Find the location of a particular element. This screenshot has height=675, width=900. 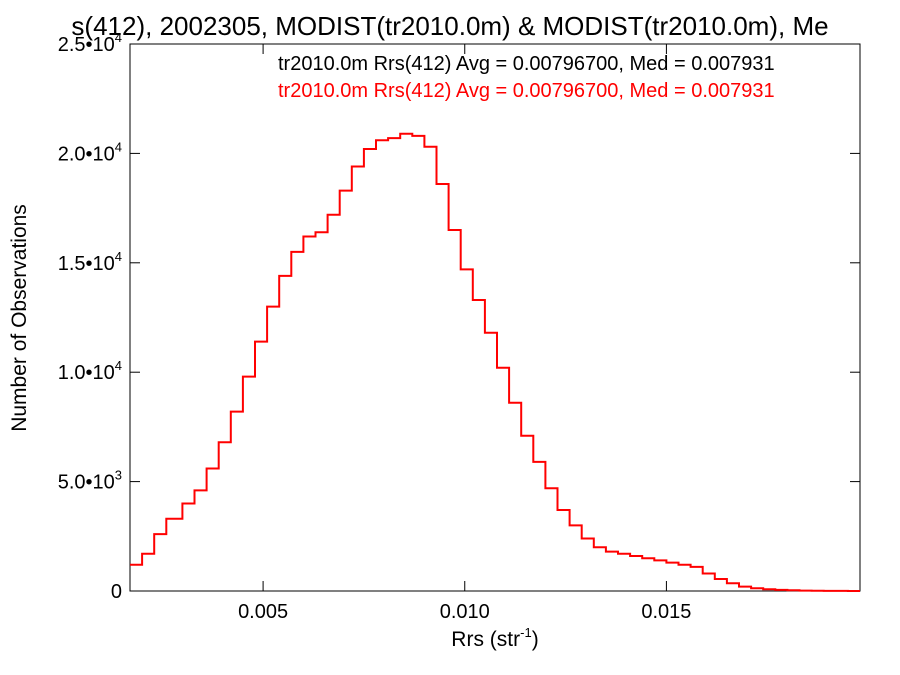

y-tick-label: 1.0•104 is located at coordinates (90, 371).